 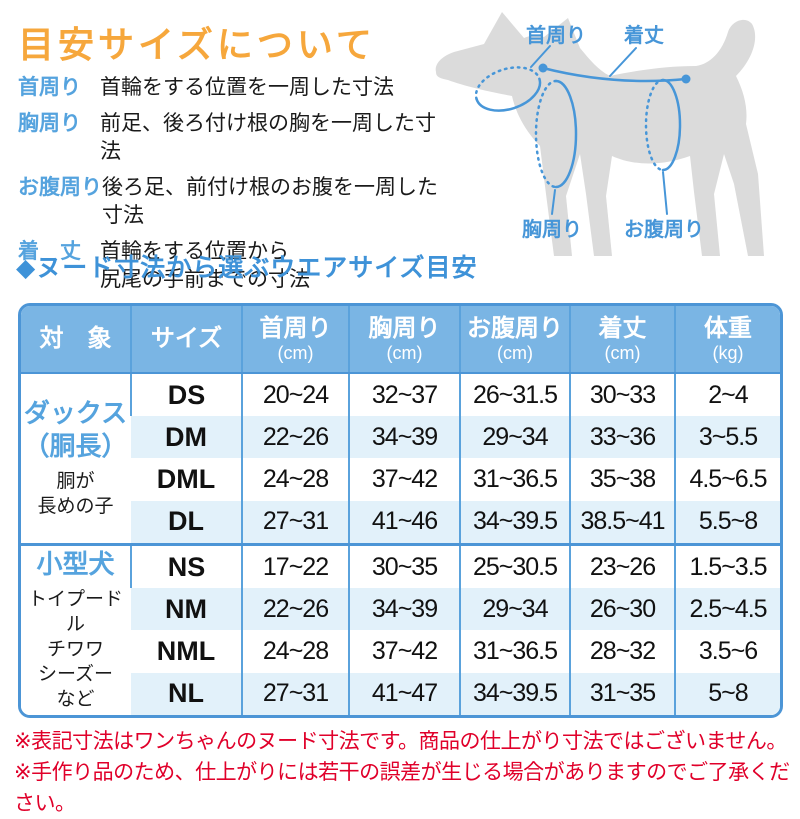 I want to click on table-row: NML 24~28 37~42 31~36.5 28~32 3.5~6, so click(x=400, y=651).